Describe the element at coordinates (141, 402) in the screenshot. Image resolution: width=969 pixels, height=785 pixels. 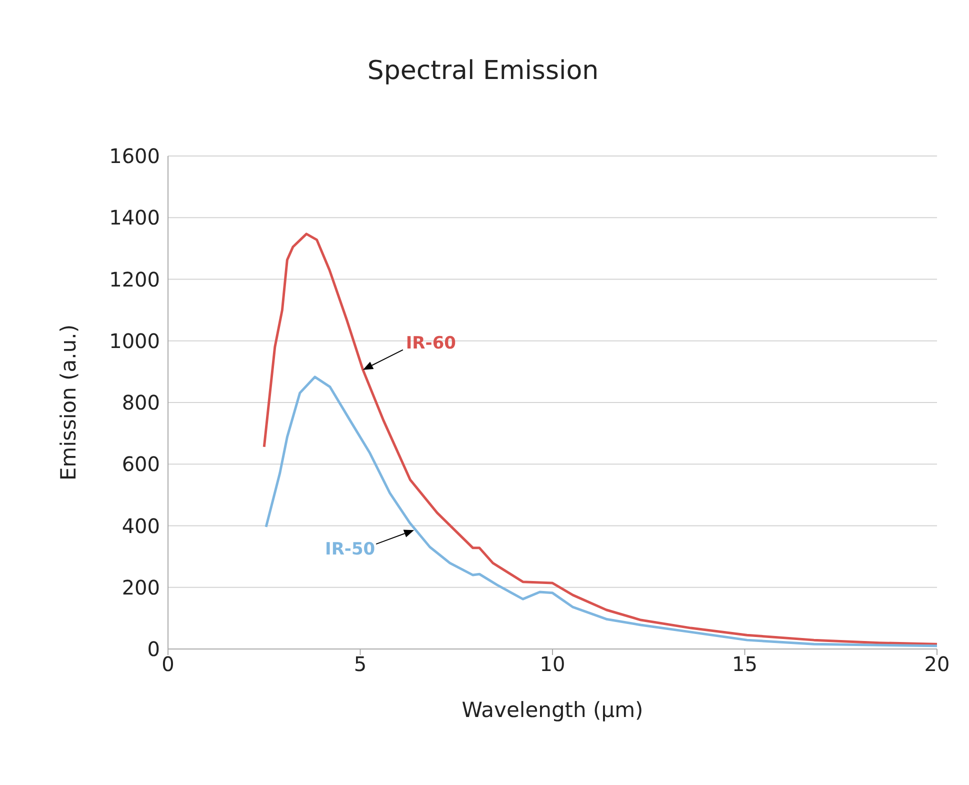
I see `y-tick-label: 800` at that location.